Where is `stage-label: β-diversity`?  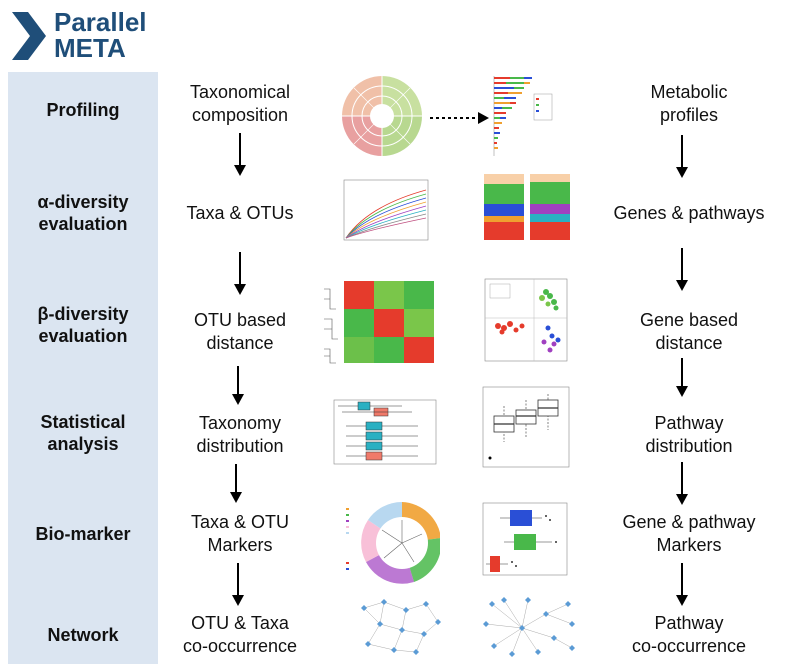 stage-label: β-diversity is located at coordinates (83, 314).